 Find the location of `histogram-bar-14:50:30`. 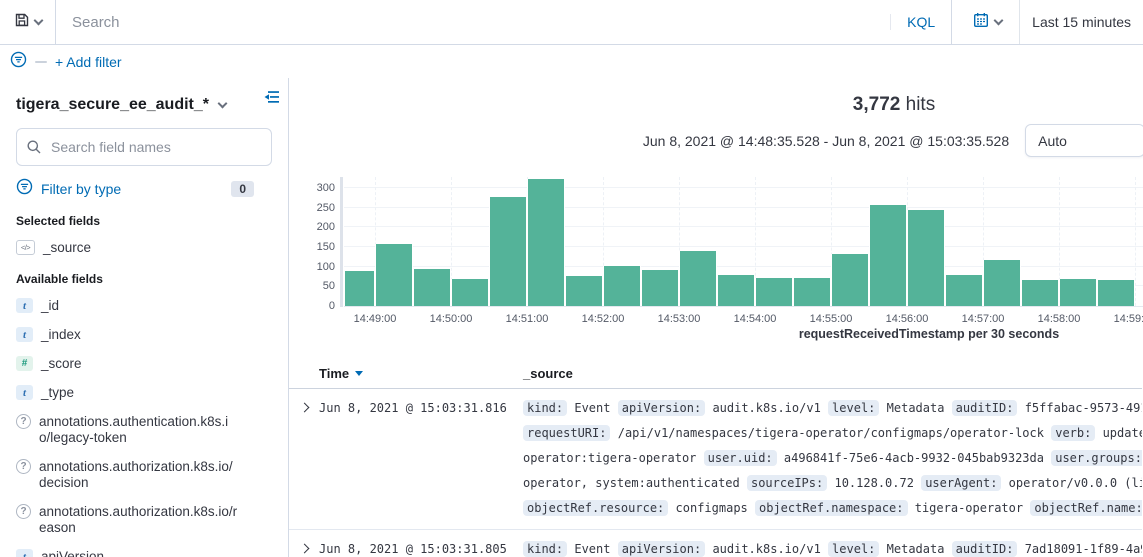

histogram-bar-14:50:30 is located at coordinates (508, 251).